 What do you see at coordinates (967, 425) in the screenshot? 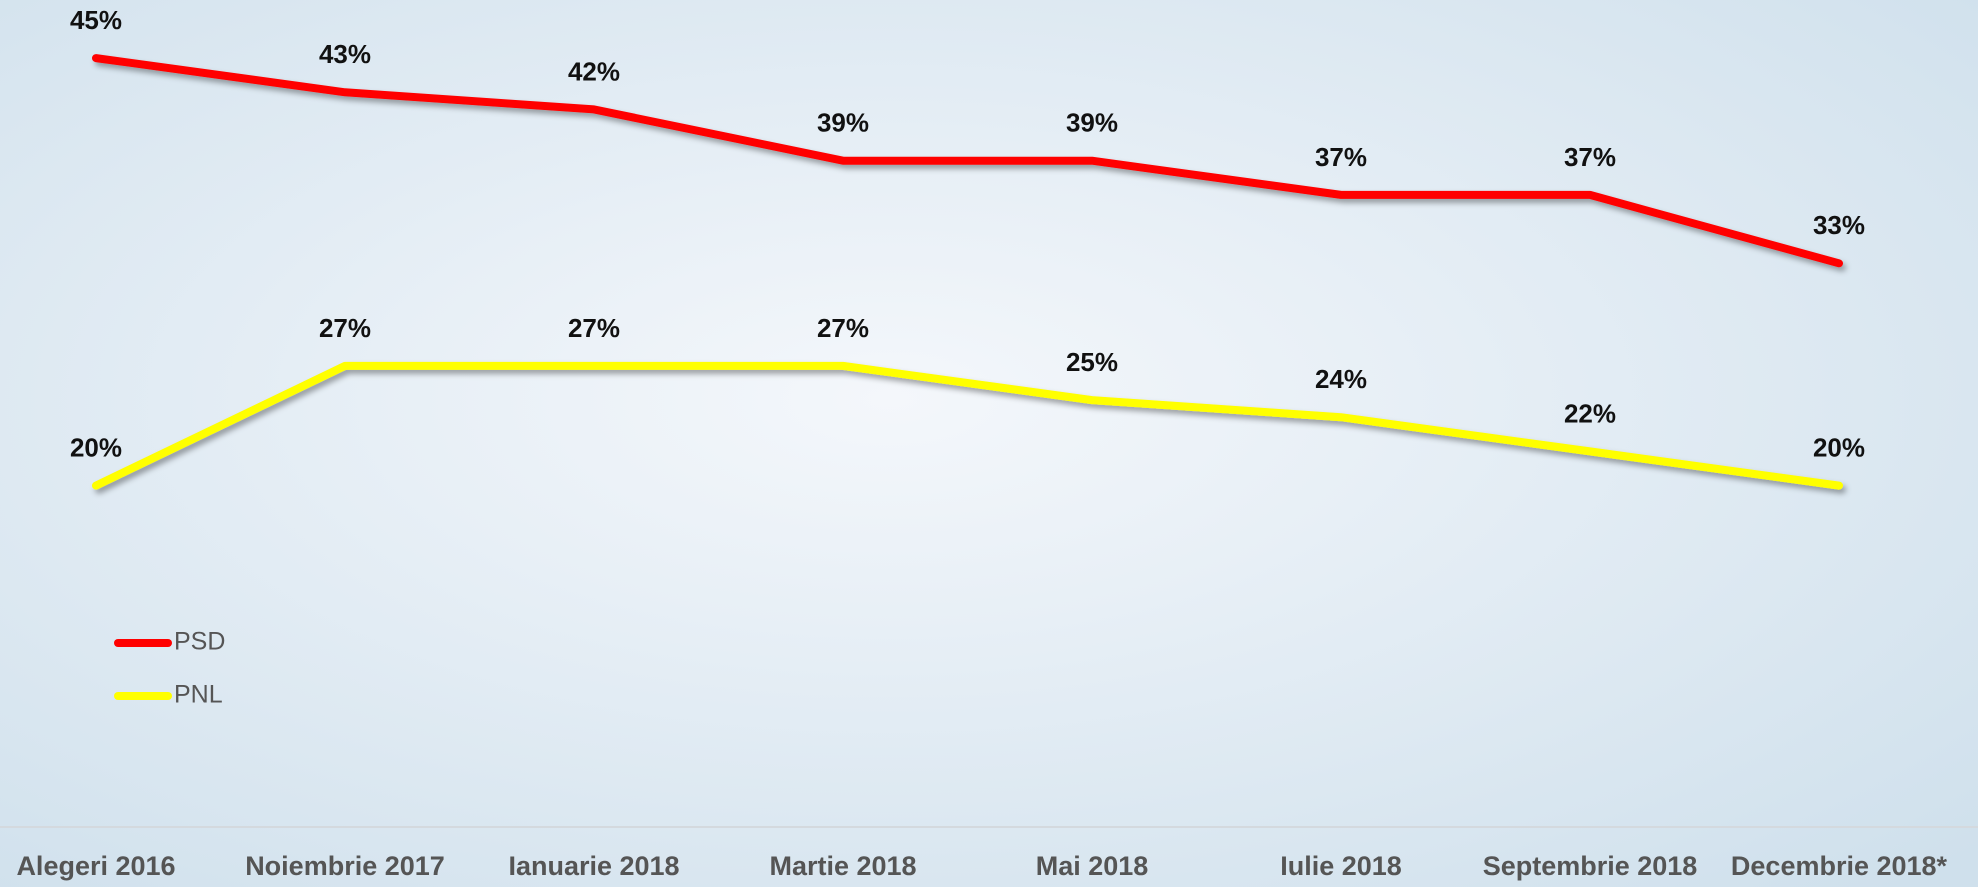
I see `series-line` at bounding box center [967, 425].